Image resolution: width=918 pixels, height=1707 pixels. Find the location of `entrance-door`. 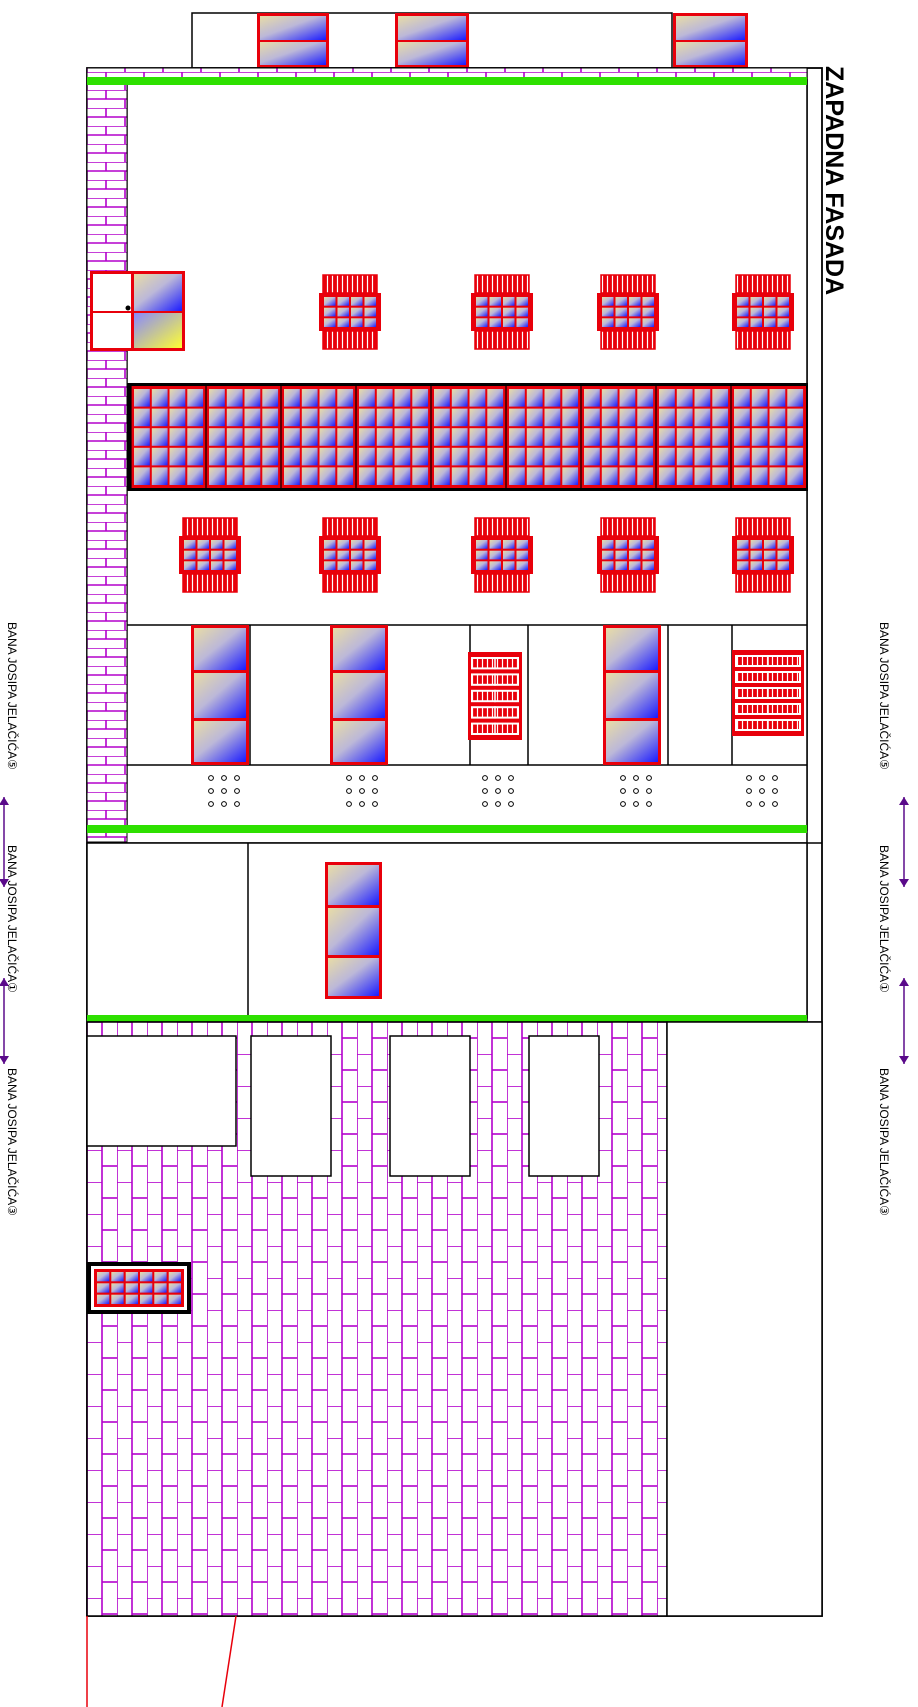

entrance-door is located at coordinates (137, 311).